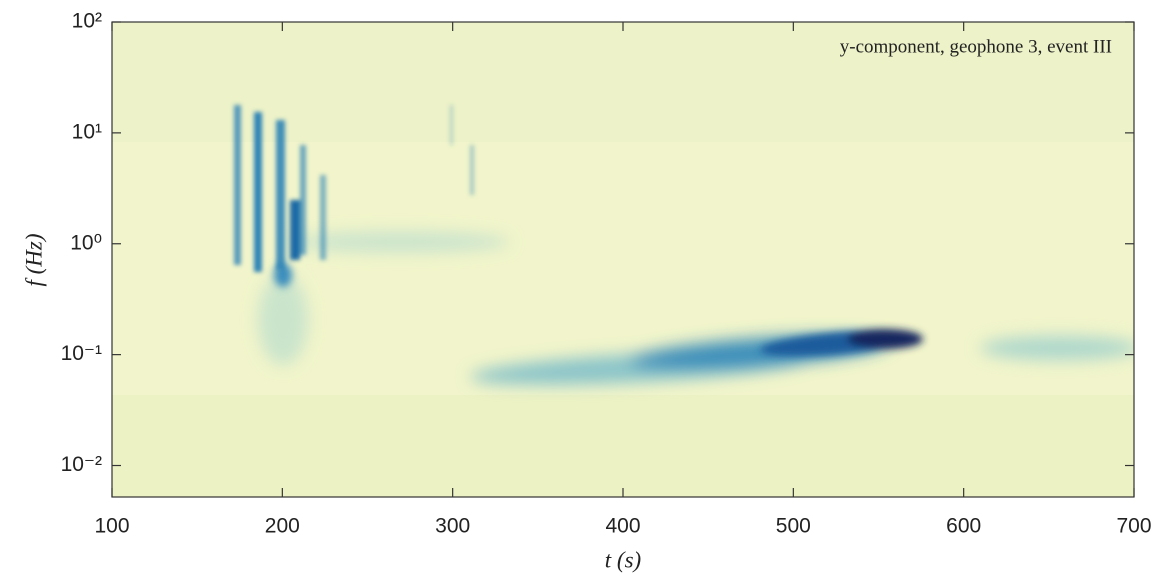 Image resolution: width=1161 pixels, height=577 pixels. Describe the element at coordinates (623, 559) in the screenshot. I see `x-axis-label: t (s)` at that location.